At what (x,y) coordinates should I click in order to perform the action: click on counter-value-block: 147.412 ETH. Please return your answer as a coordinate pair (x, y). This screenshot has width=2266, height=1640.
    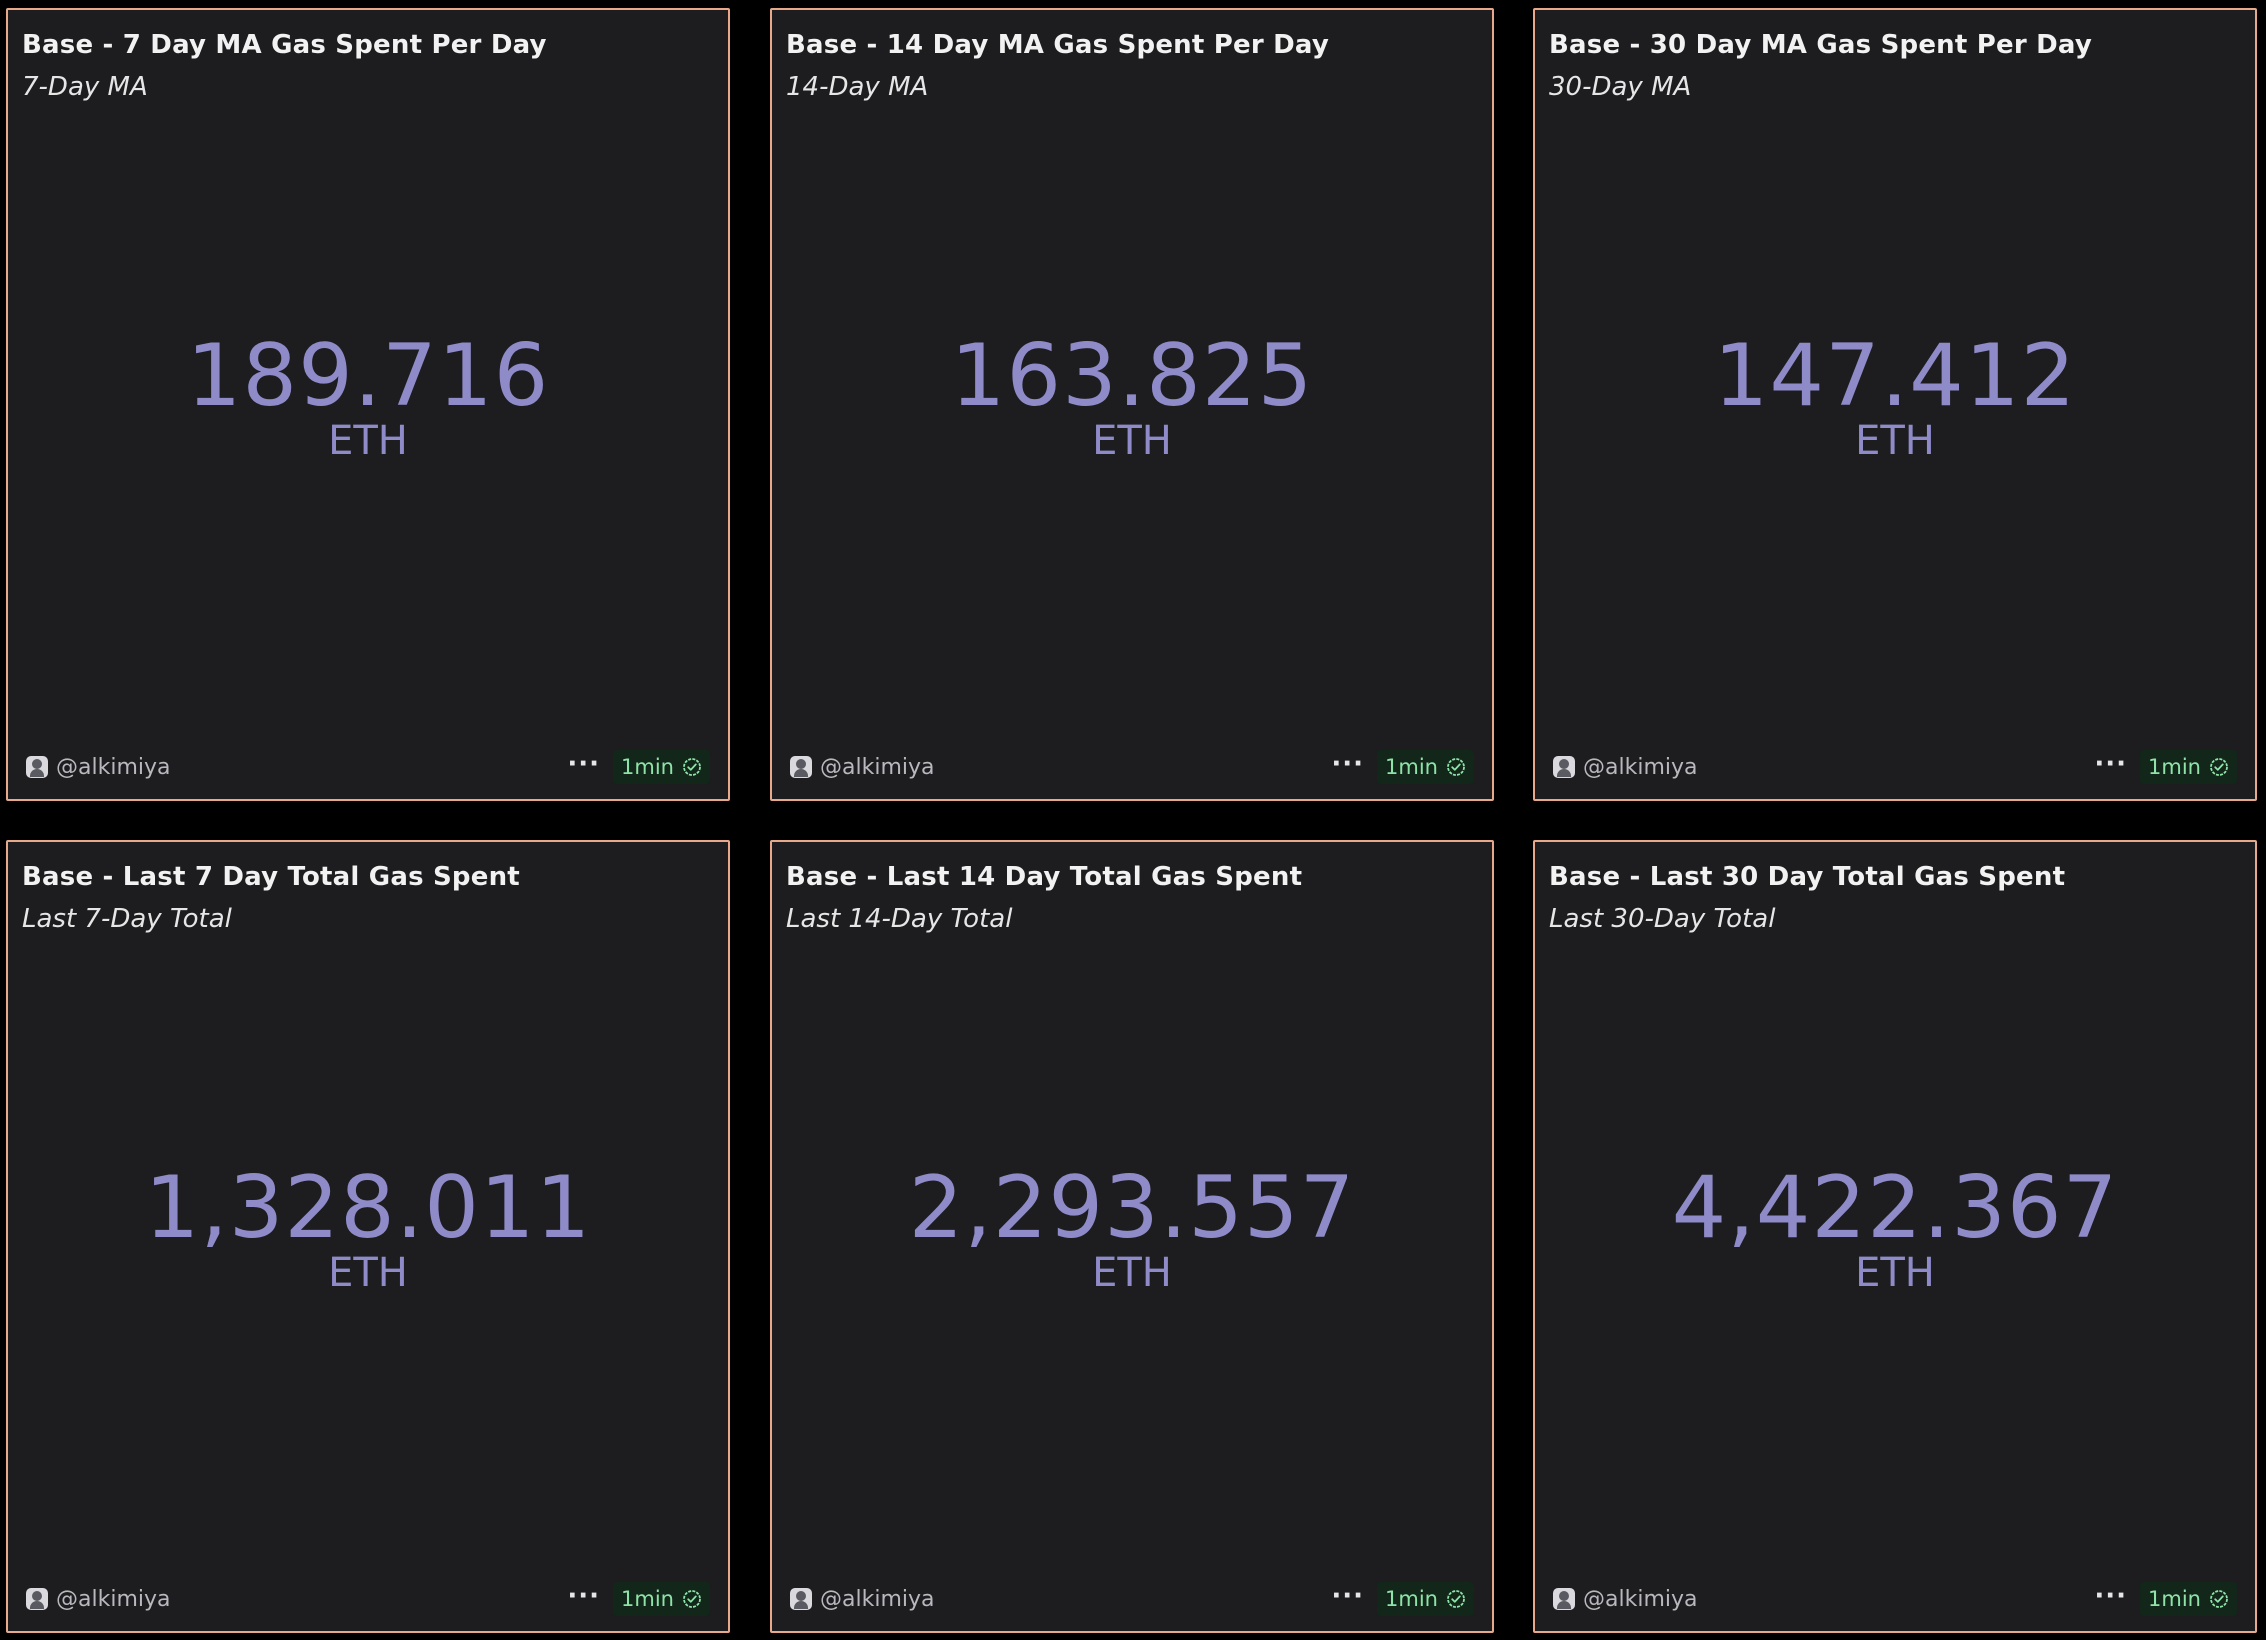
    Looking at the image, I should click on (1895, 396).